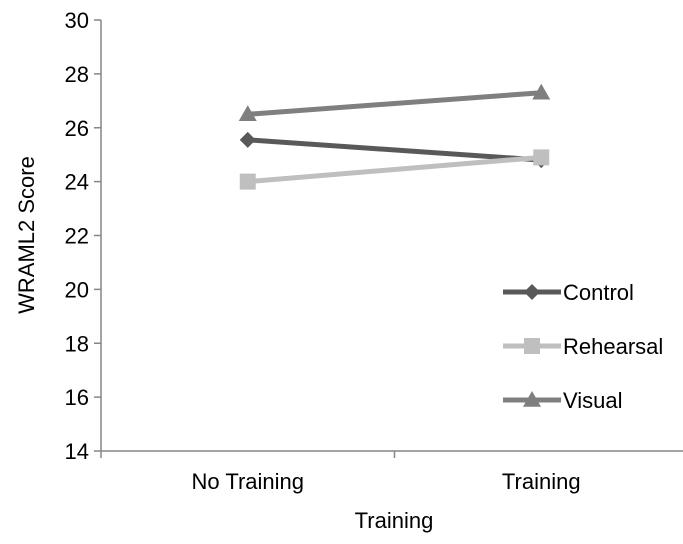 The image size is (683, 544). I want to click on y-ticks: 14 16 18 20 22 24 26 28 30, so click(83, 236).